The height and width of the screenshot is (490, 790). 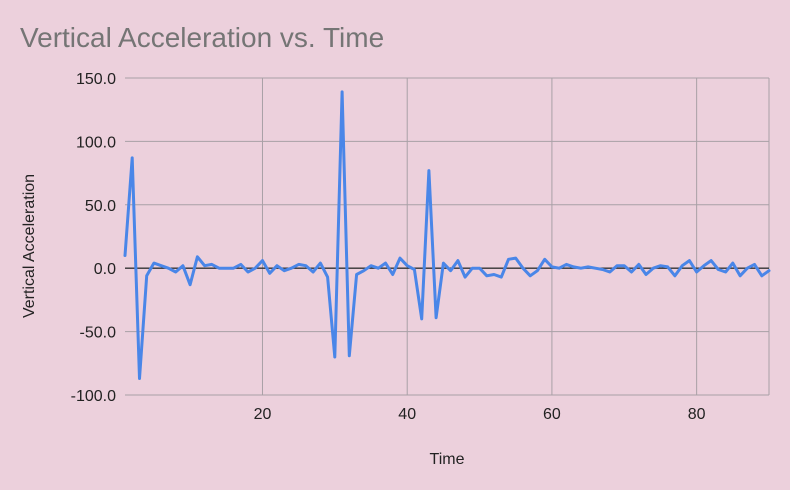 What do you see at coordinates (263, 414) in the screenshot?
I see `x-tick-label: 20` at bounding box center [263, 414].